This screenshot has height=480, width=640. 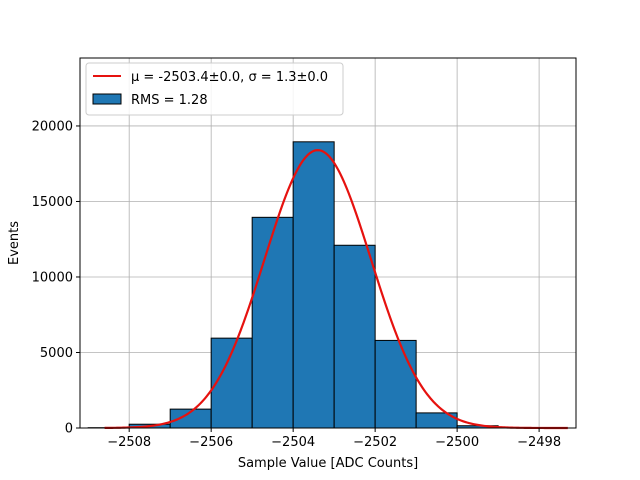 I want to click on legend-bar-swatch, so click(x=107, y=99).